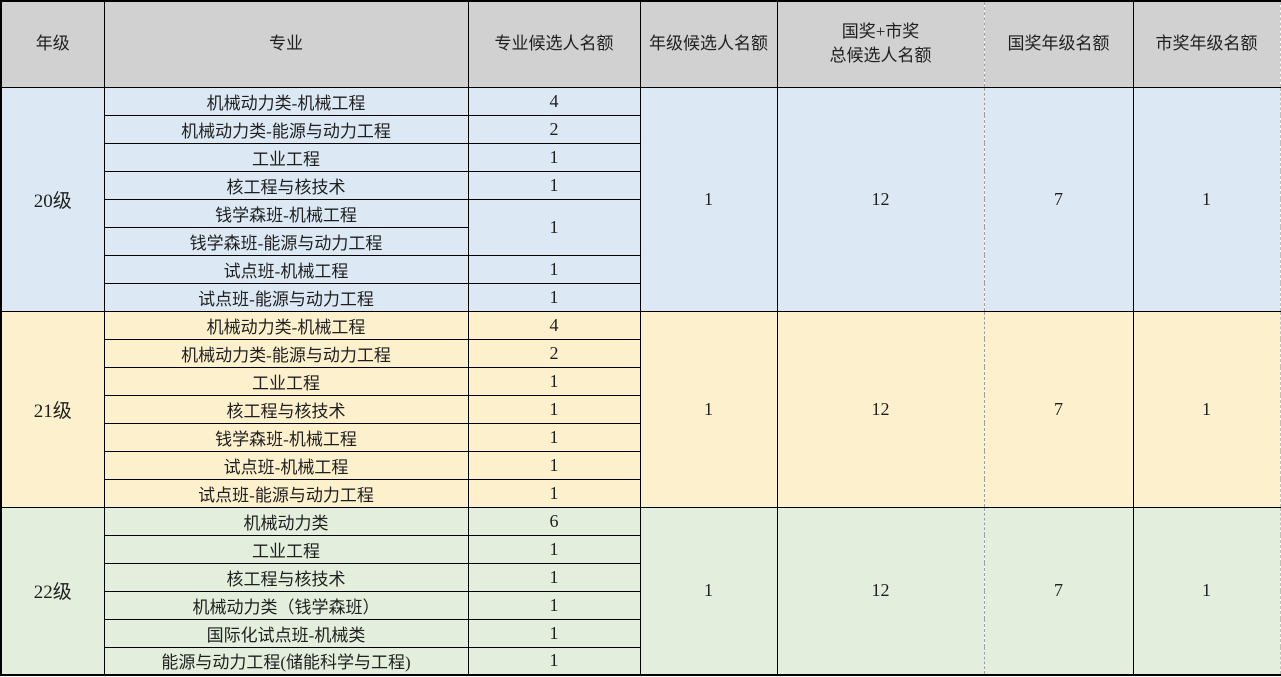 The image size is (1281, 677). I want to click on major-cell: 机械动力类（钱学森班）, so click(286, 605).